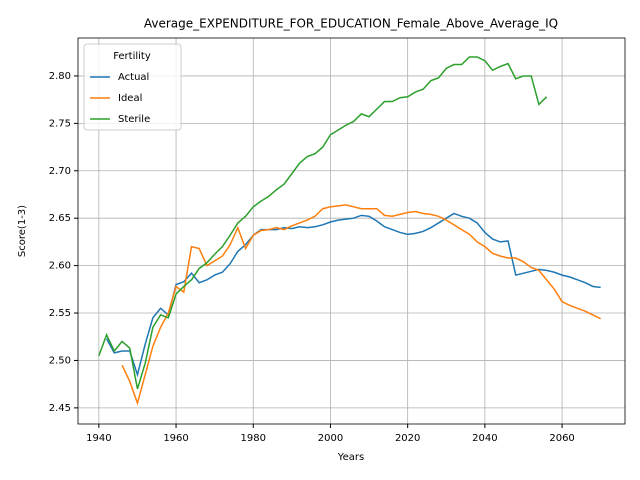 The width and height of the screenshot is (640, 480). What do you see at coordinates (60, 408) in the screenshot?
I see `y-tick-label: 2.45` at bounding box center [60, 408].